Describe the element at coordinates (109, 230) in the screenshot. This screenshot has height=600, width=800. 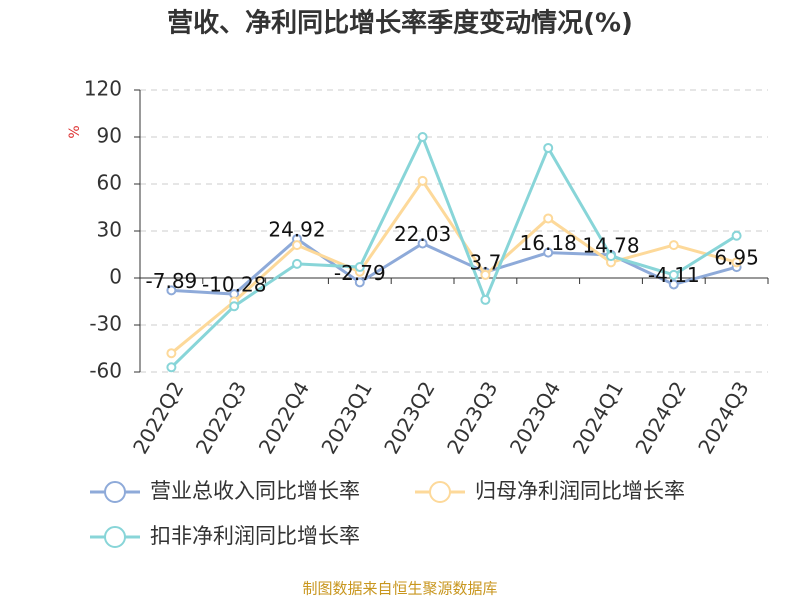
I see `y-tick-label: 30` at that location.